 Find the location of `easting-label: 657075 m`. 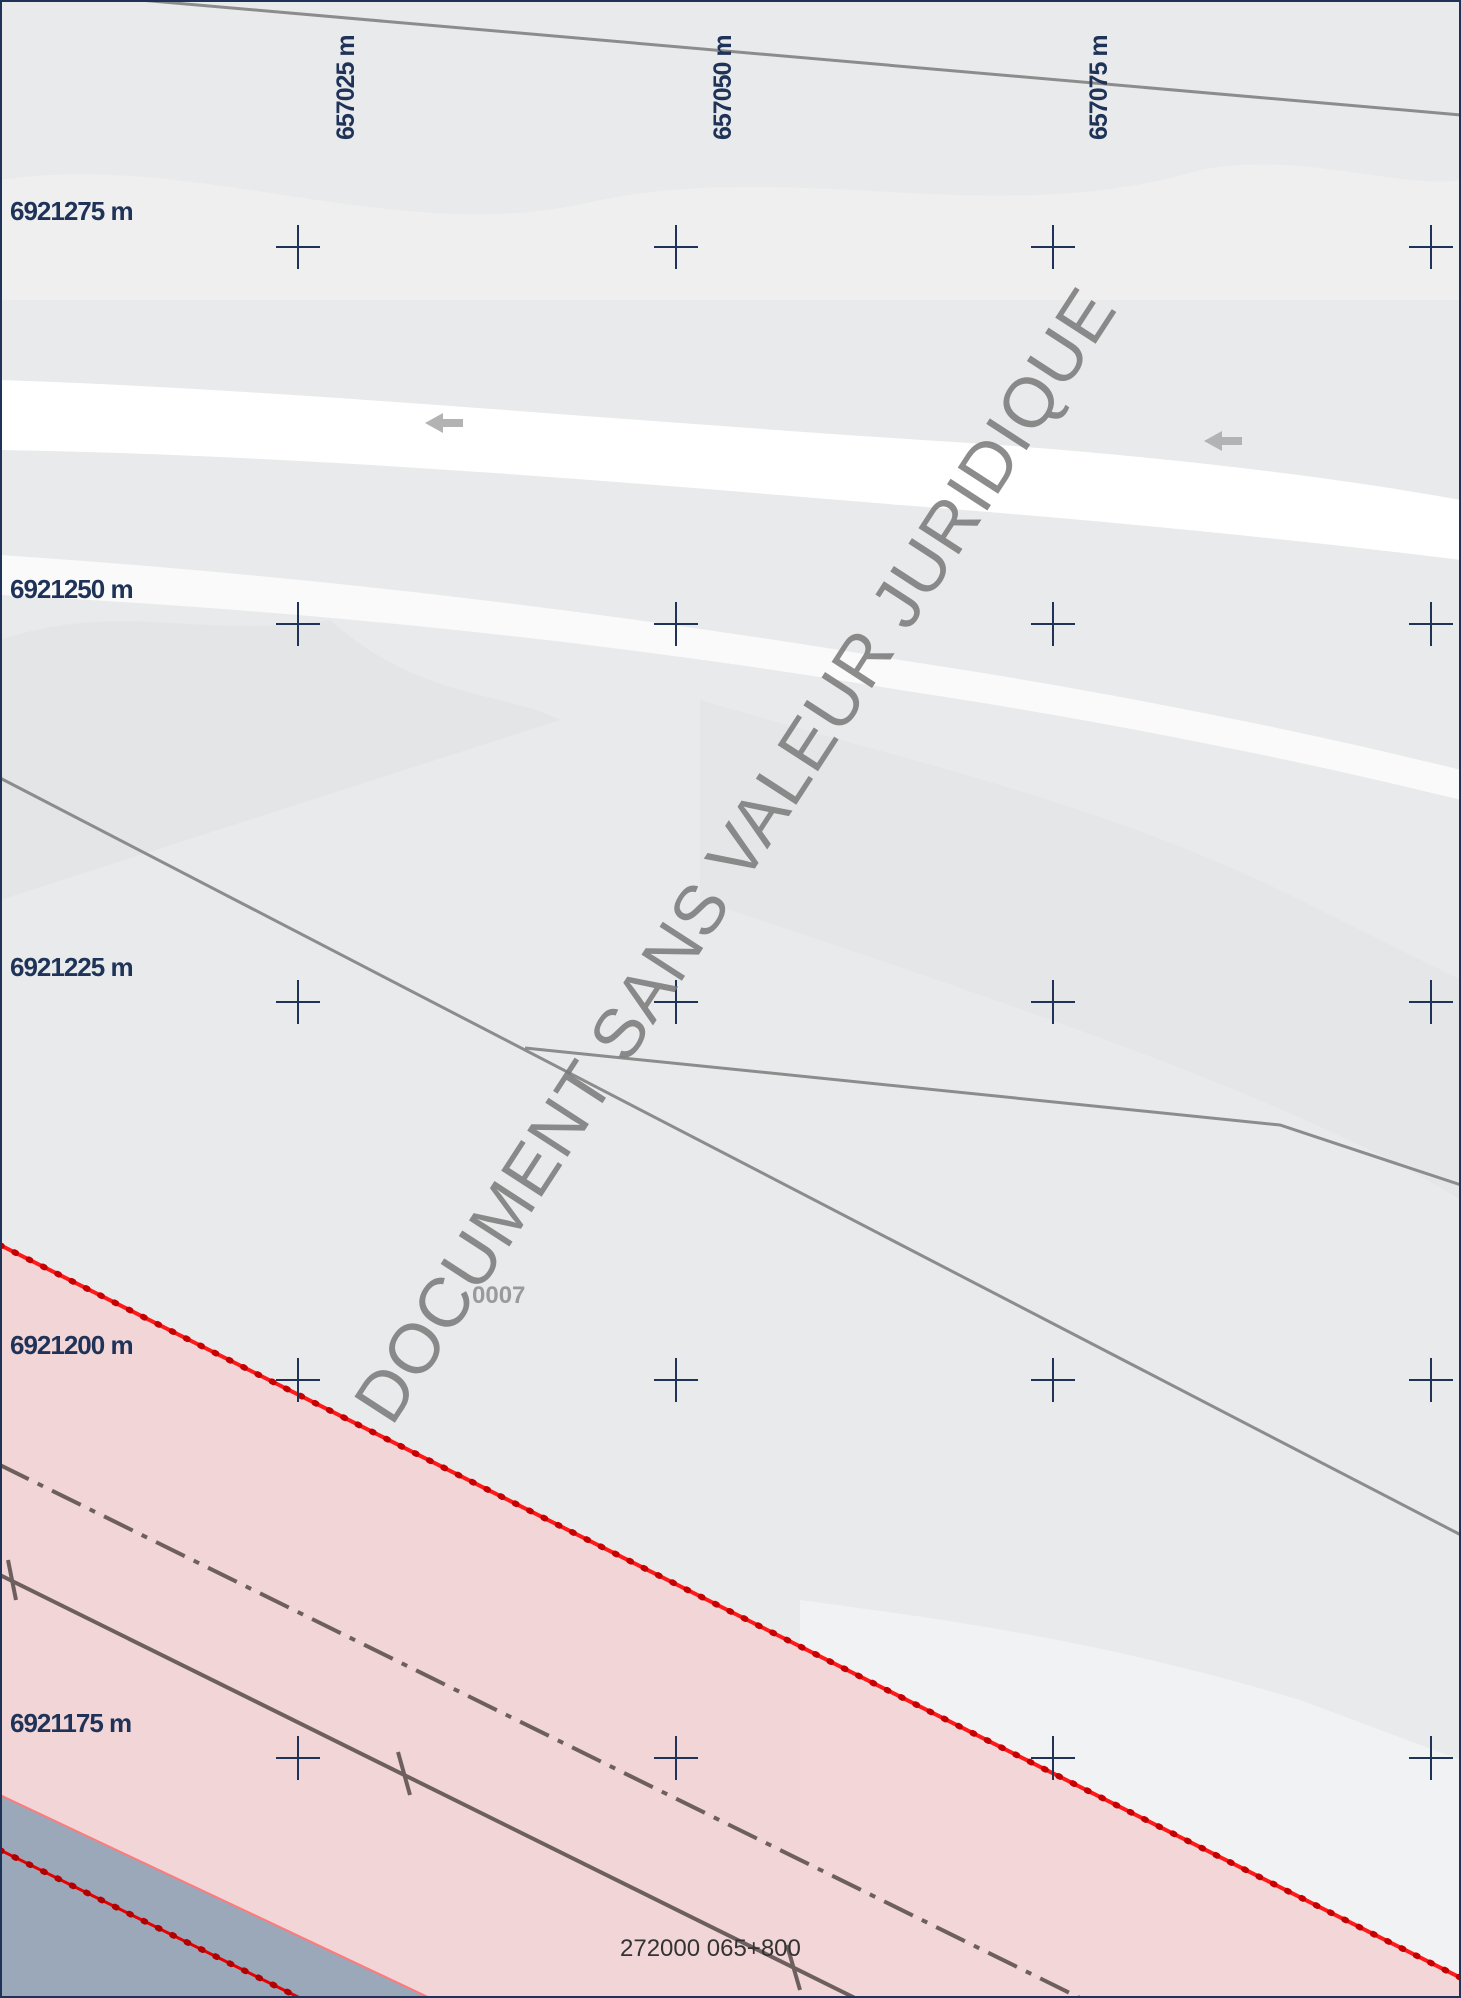

easting-label: 657075 m is located at coordinates (1099, 87).